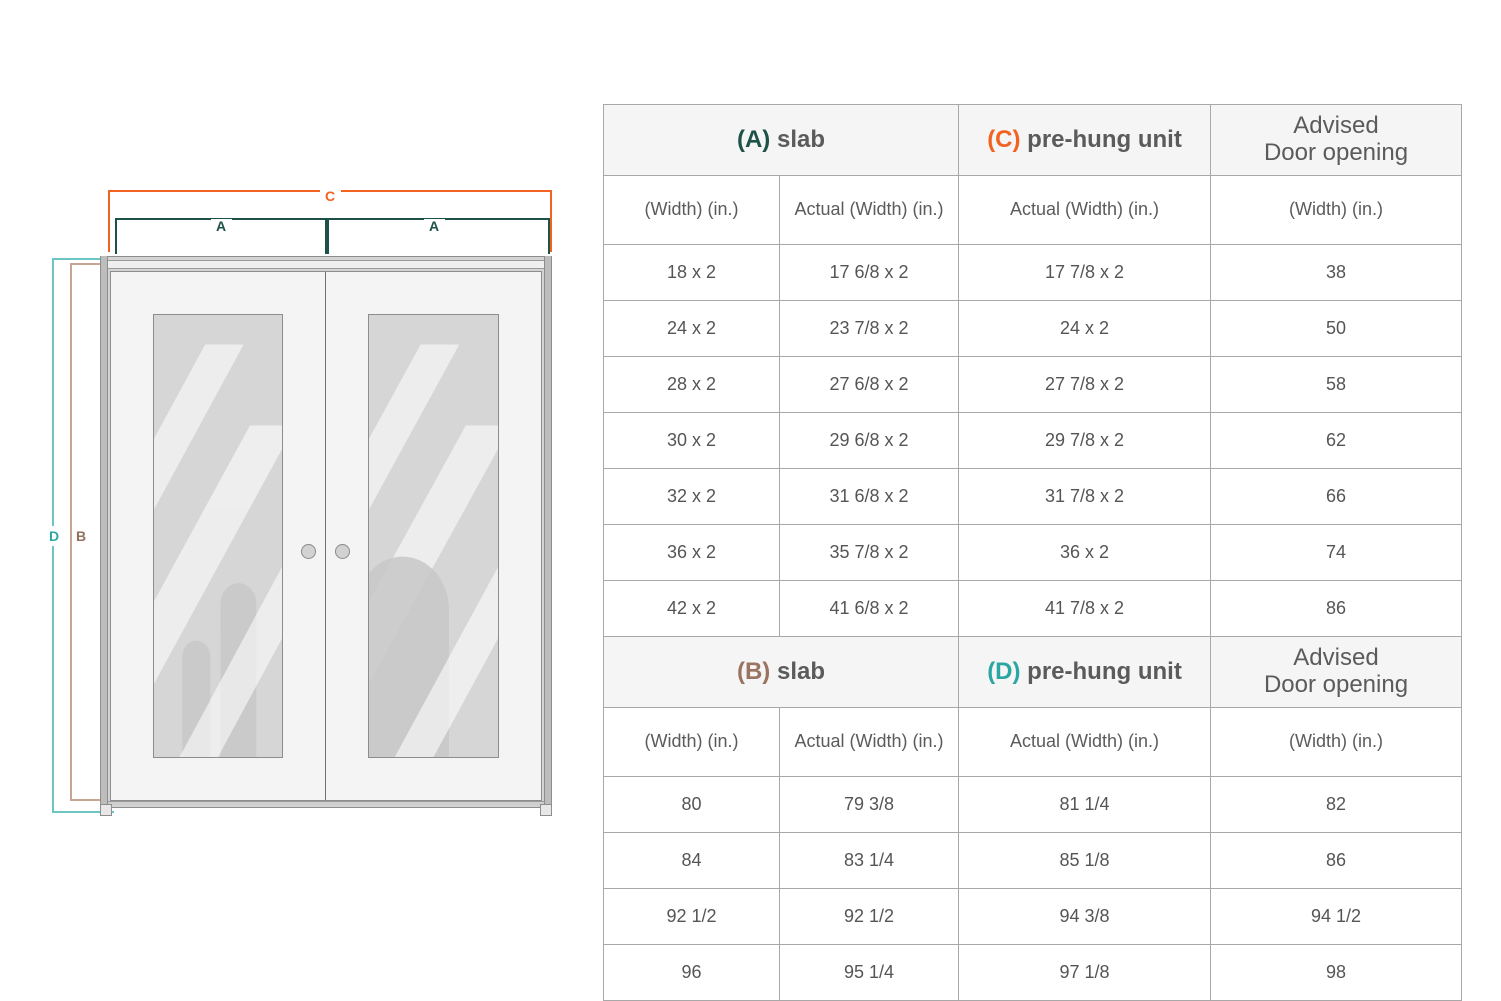 This screenshot has height=1001, width=1501. What do you see at coordinates (1336, 210) in the screenshot?
I see `col-header-advised-width: (Width) (in.)` at bounding box center [1336, 210].